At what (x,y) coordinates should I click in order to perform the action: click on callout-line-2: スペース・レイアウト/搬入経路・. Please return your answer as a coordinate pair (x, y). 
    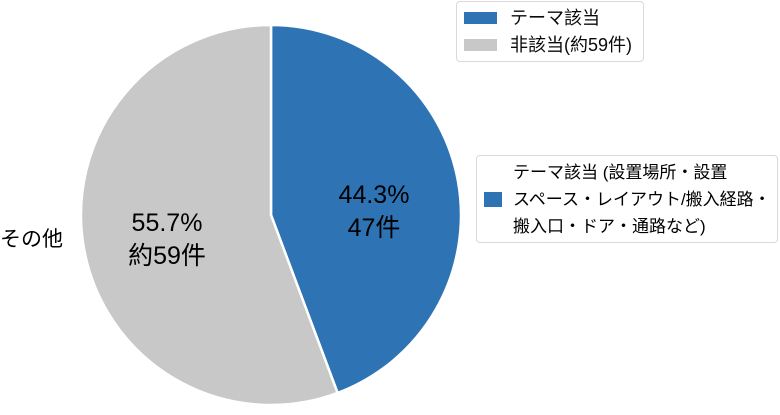
    Looking at the image, I should click on (642, 199).